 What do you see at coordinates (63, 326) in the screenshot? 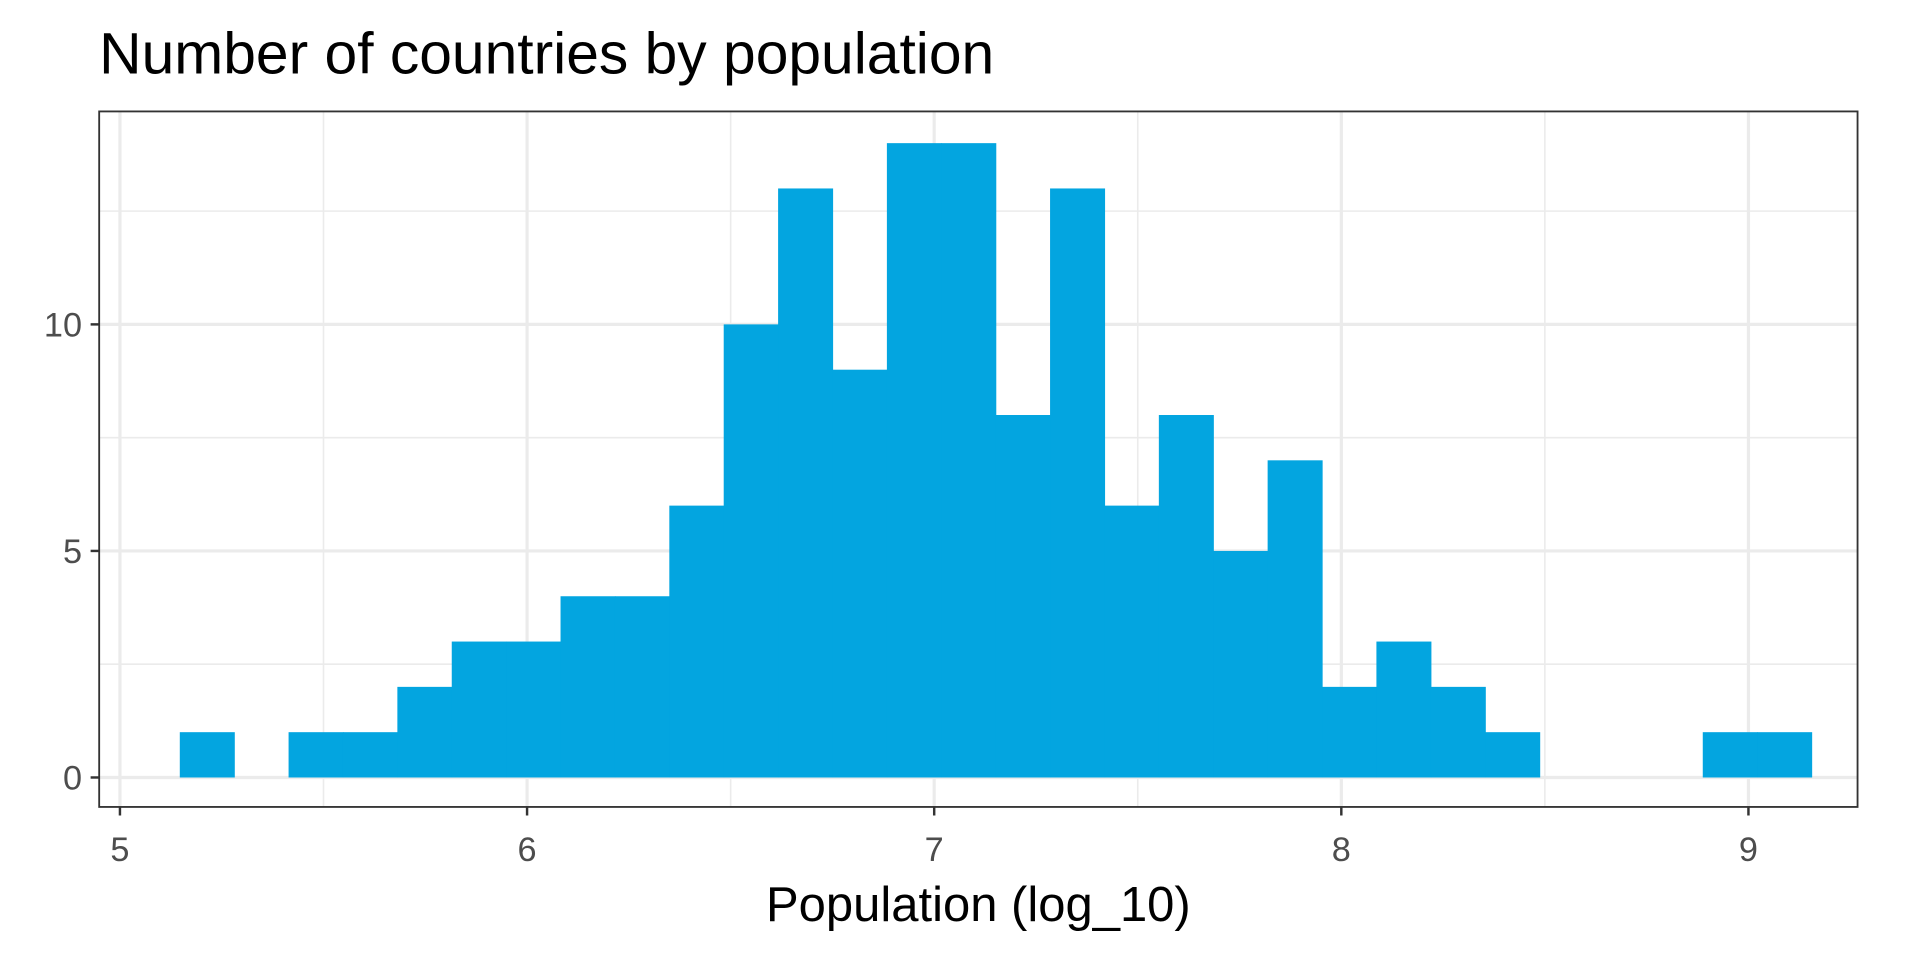
I see `y-tick-label: 10` at bounding box center [63, 326].